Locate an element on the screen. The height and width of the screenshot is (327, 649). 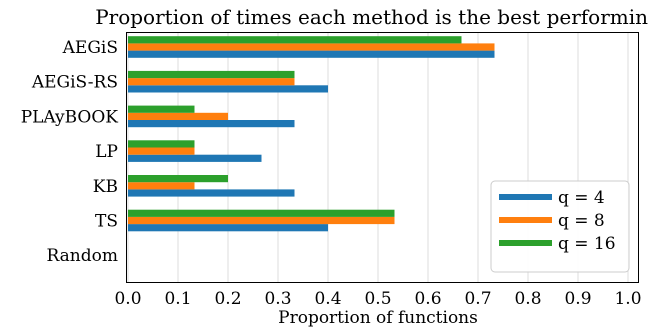
x-tick-label: 1.0 is located at coordinates (627, 299).